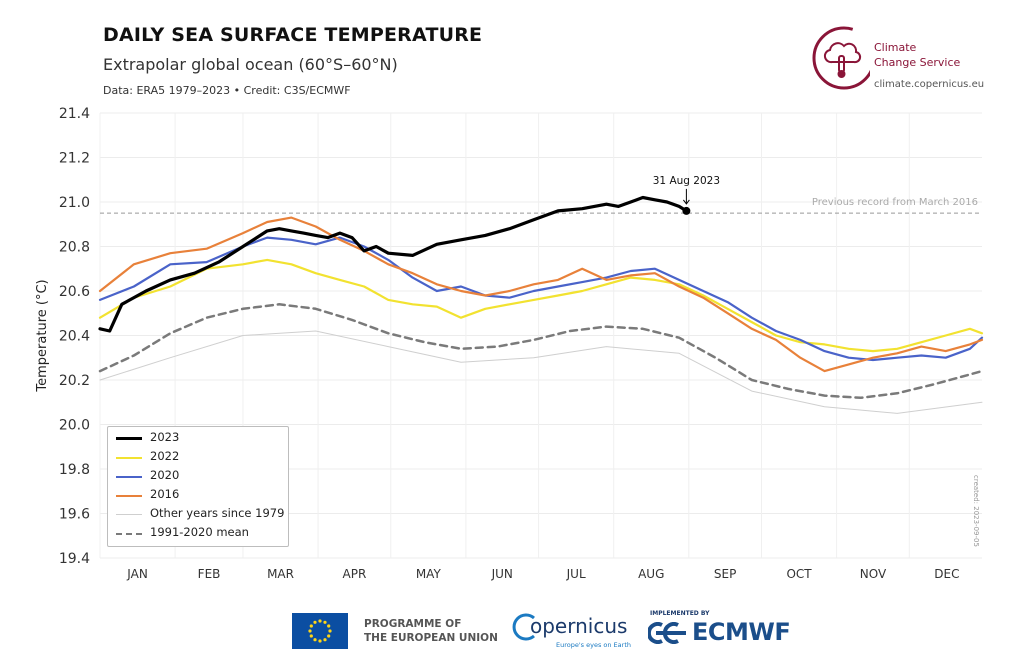 The width and height of the screenshot is (1024, 663). I want to click on x-tick-label: NOV, so click(873, 574).